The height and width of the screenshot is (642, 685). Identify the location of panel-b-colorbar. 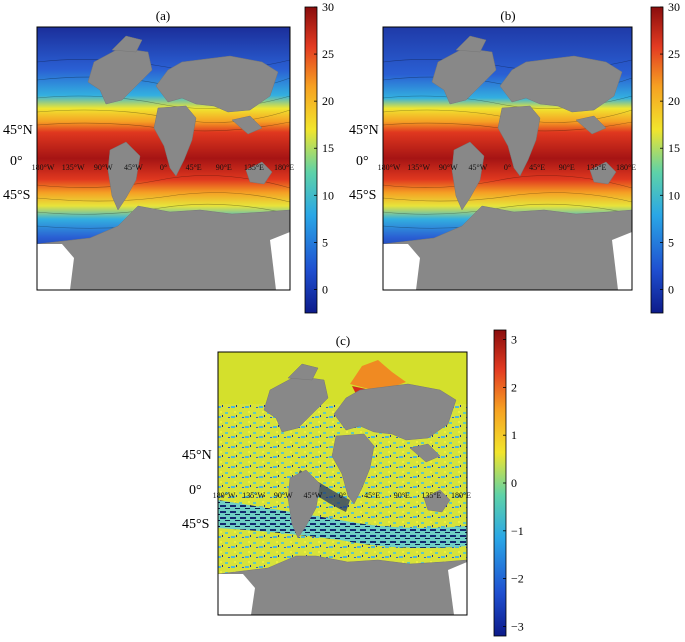
(657, 160).